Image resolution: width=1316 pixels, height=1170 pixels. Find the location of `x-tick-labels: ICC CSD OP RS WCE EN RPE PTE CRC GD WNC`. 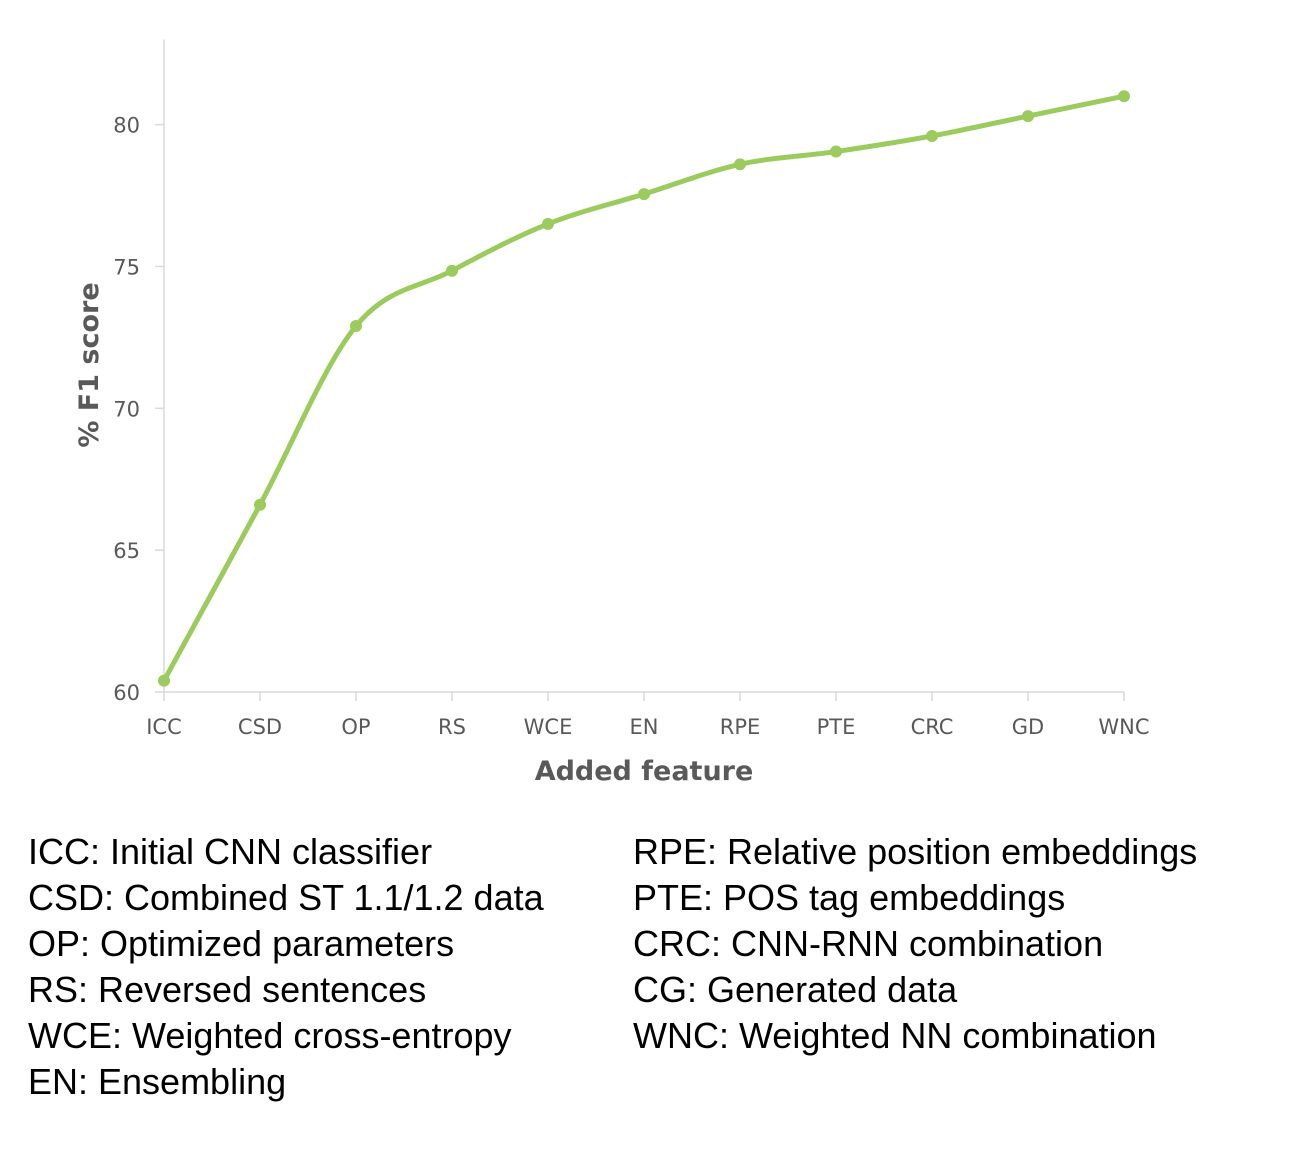

x-tick-labels: ICC CSD OP RS WCE EN RPE PTE CRC GD WNC is located at coordinates (647, 727).